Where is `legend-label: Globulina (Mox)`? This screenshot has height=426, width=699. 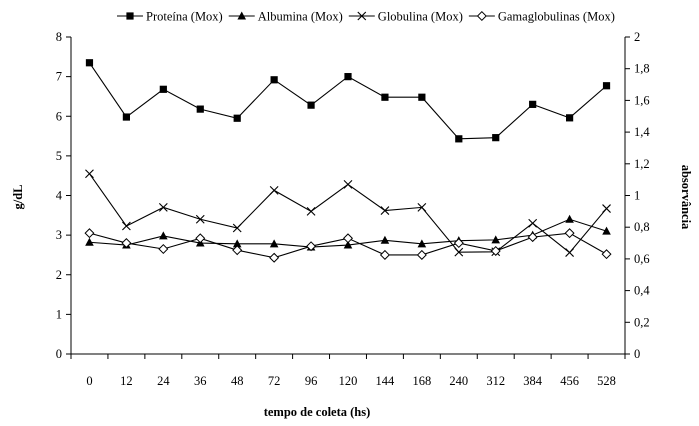 legend-label: Globulina (Mox) is located at coordinates (420, 16).